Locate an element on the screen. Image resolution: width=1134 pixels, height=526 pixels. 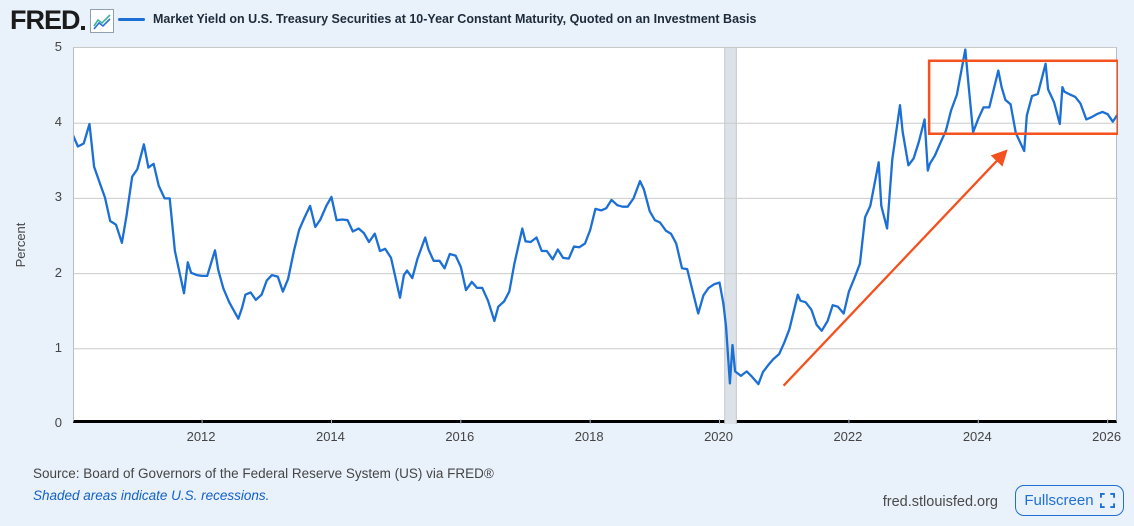
y-tick-label: 3 is located at coordinates (58, 197).